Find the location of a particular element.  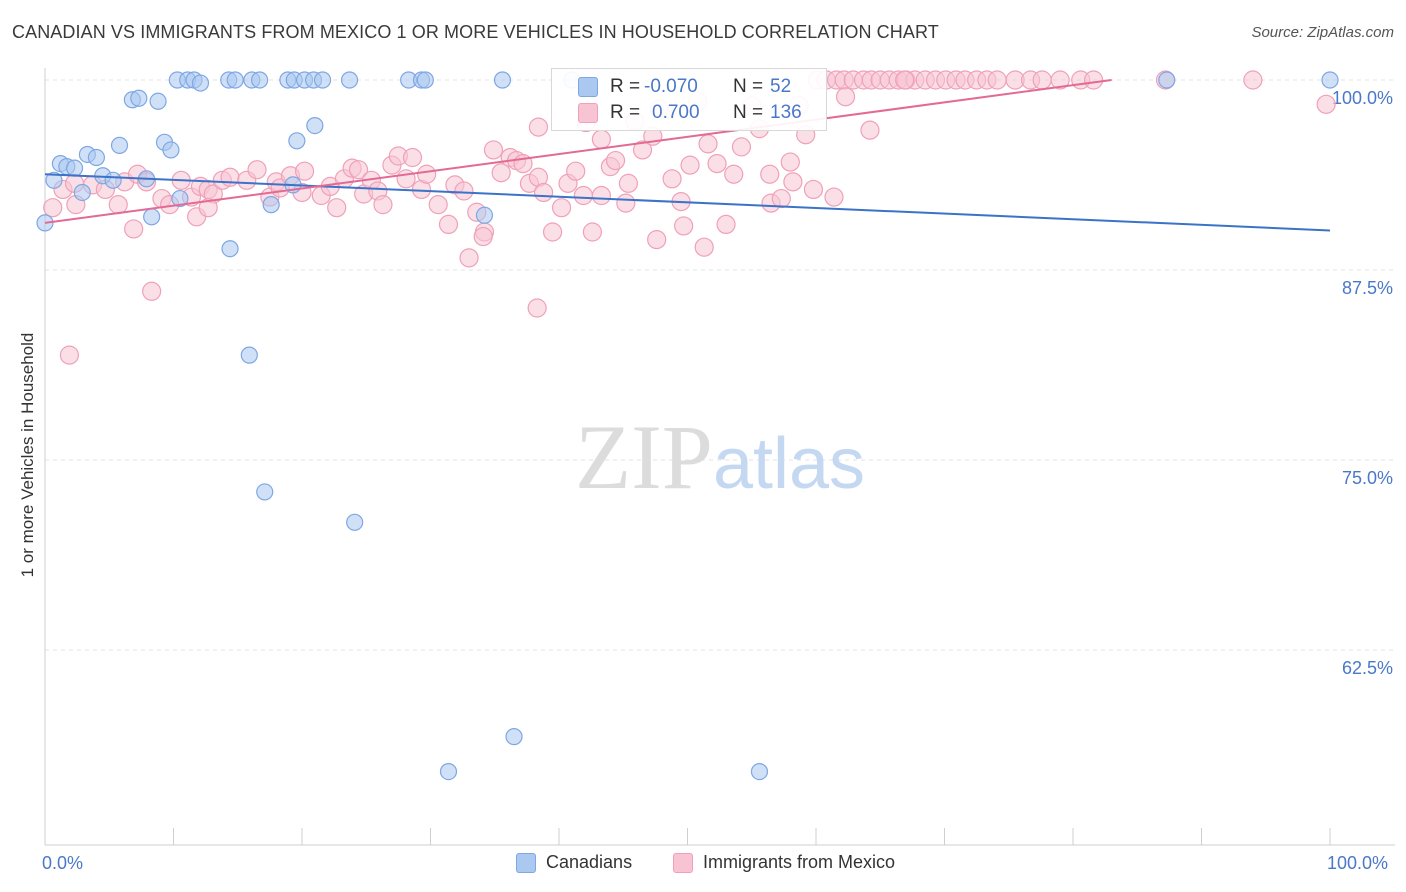

y-tick-labels: 100.0% 87.5% 75.0% 62.5% is located at coordinates (1362, 383).